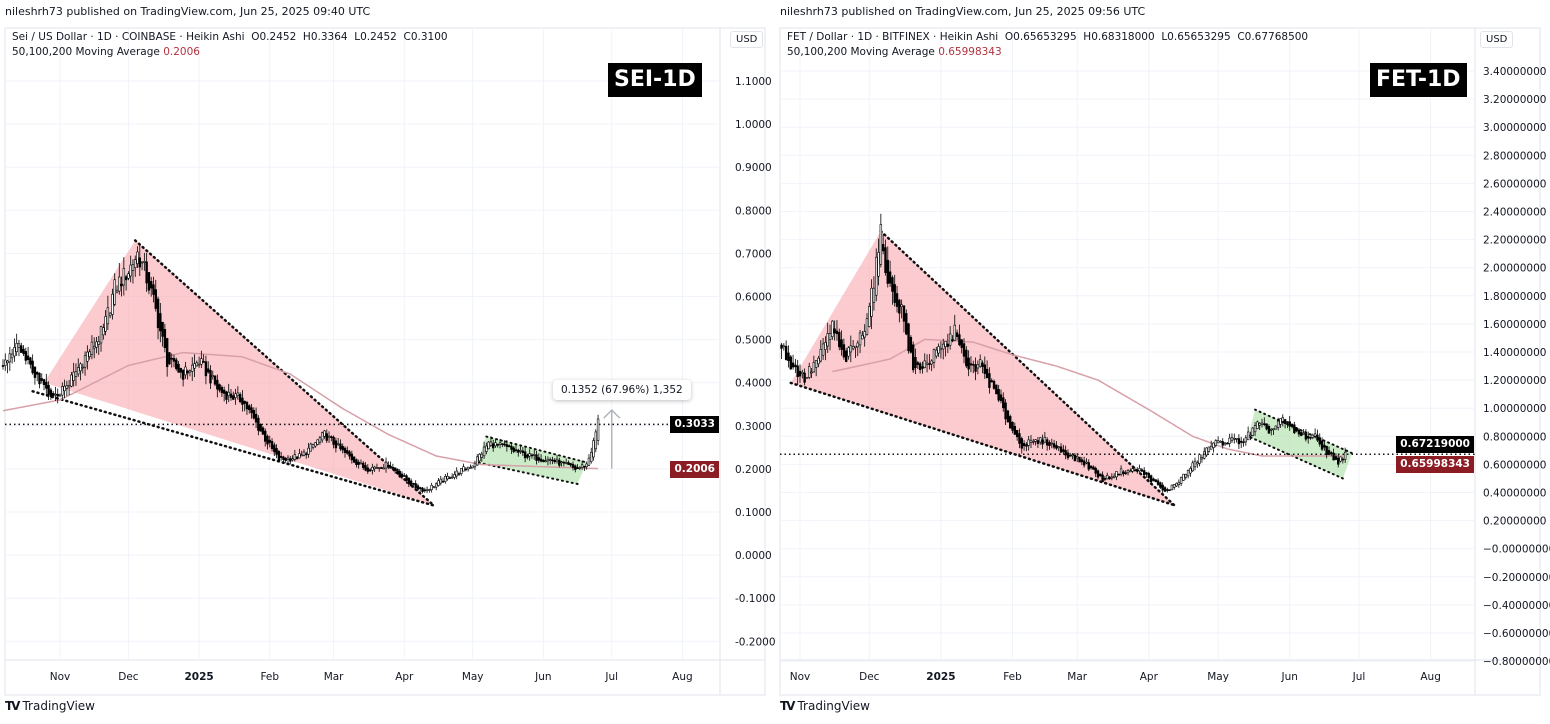 This screenshot has width=1550, height=724. Describe the element at coordinates (861, 52) in the screenshot. I see `ma-label: 50,100,200 Moving Average` at that location.